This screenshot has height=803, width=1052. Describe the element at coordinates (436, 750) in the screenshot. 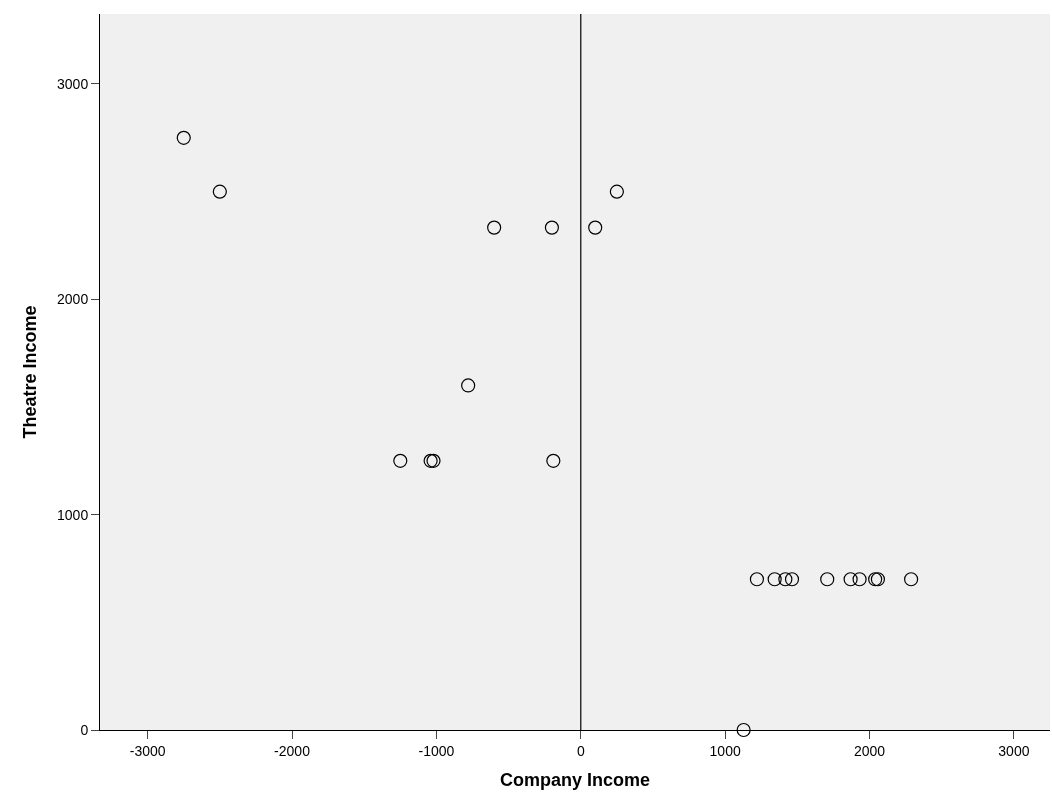

I see `x-tick-label: -1000` at that location.